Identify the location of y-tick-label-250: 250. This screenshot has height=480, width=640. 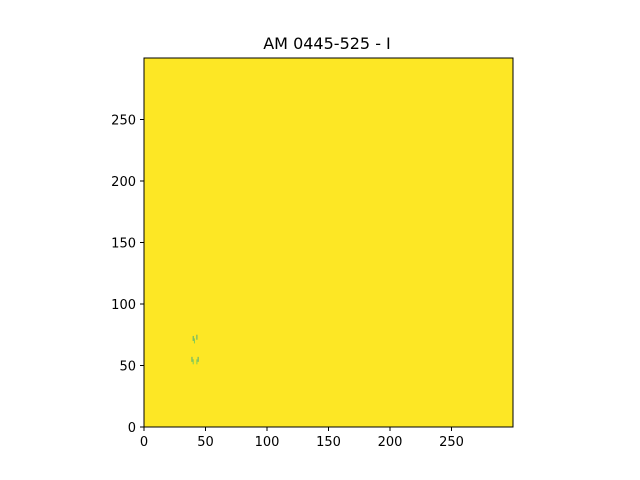
(123, 121).